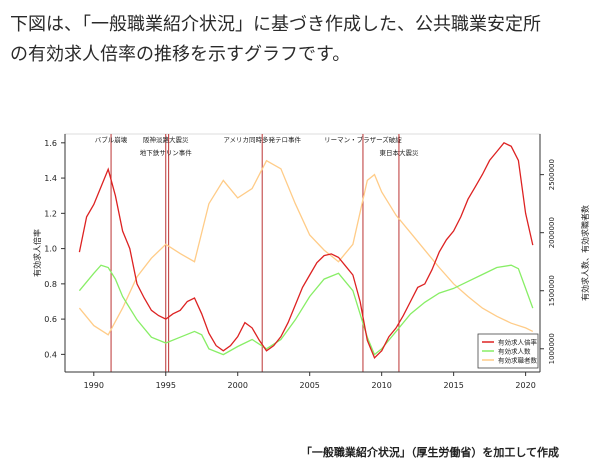  I want to click on y-right-tick-label: 2500000, so click(552, 174).